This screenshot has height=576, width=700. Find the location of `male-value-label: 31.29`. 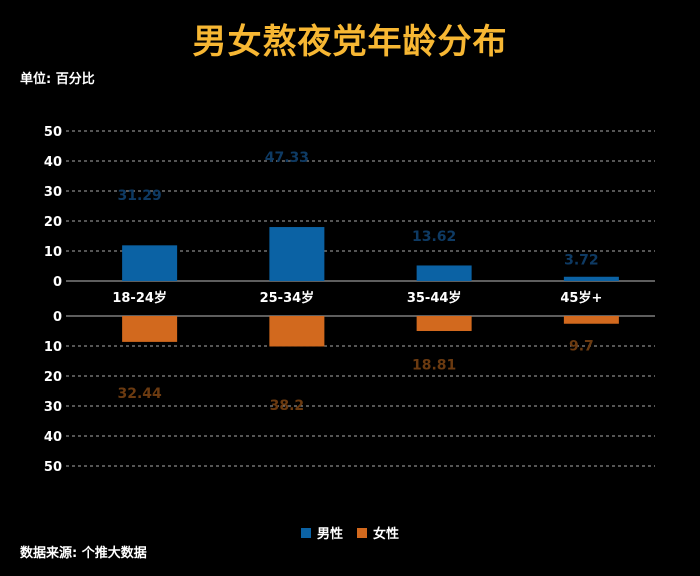

male-value-label: 31.29 is located at coordinates (139, 196).